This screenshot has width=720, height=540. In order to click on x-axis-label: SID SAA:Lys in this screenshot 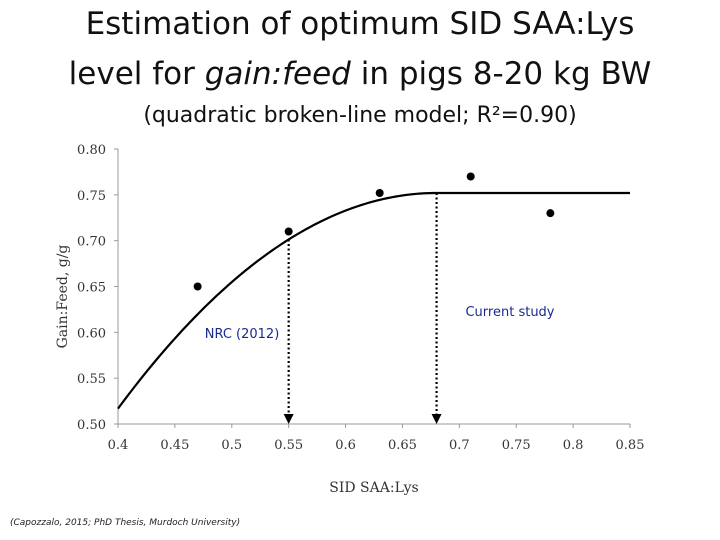, I will do `click(373, 488)`.